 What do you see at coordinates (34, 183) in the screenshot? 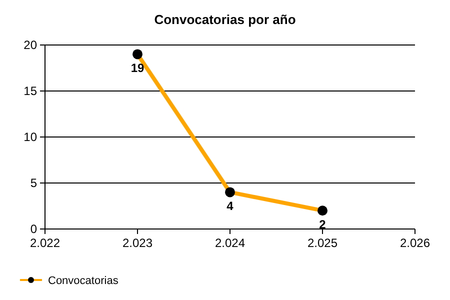
I see `y-tick-label: 5` at bounding box center [34, 183].